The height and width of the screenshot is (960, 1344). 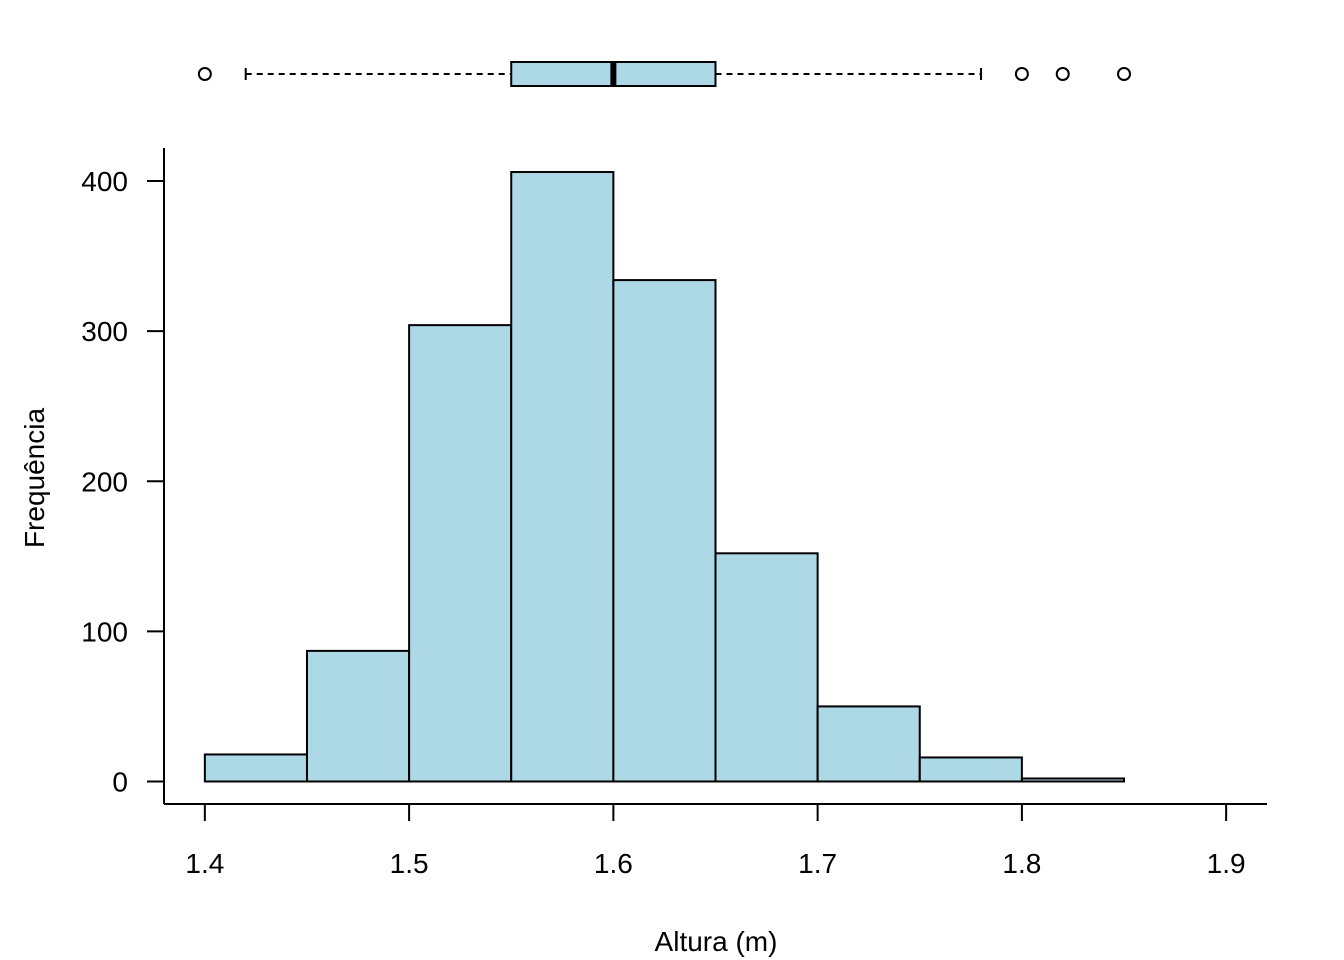 What do you see at coordinates (1226, 863) in the screenshot?
I see `x-tick-label: 1.9` at bounding box center [1226, 863].